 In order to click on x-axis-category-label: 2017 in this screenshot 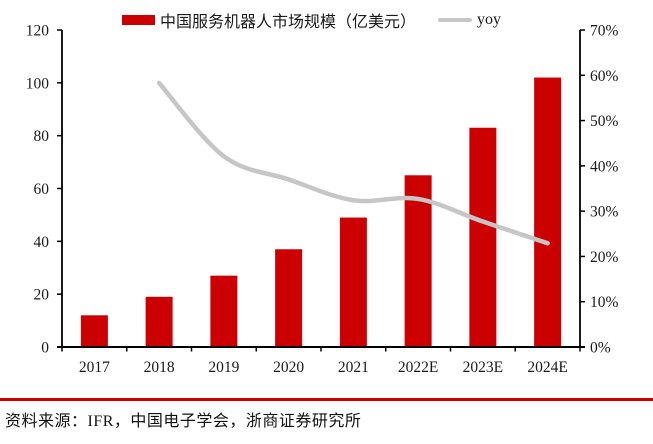, I will do `click(94, 367)`.